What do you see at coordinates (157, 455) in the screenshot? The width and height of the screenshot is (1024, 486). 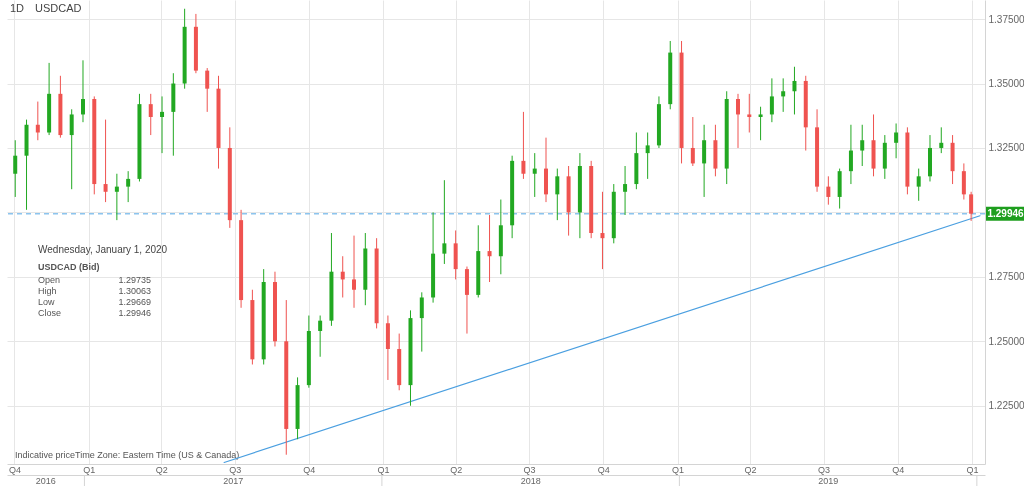 I see `annotation: Time Zone: Eastern Time (US & Canada)` at bounding box center [157, 455].